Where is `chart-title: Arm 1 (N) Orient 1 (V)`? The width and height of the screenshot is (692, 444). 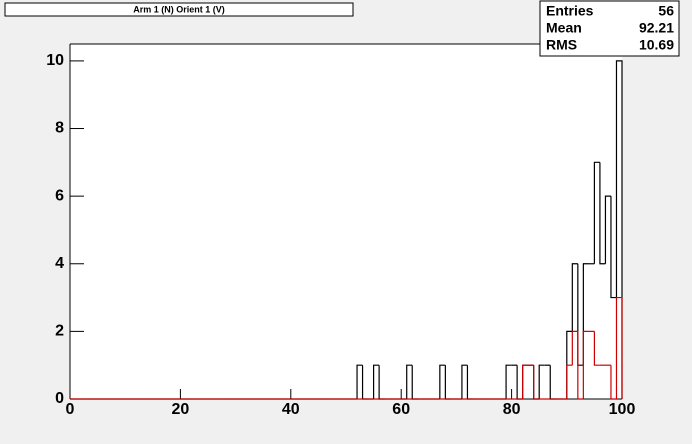
chart-title: Arm 1 (N) Orient 1 (V) is located at coordinates (179, 9).